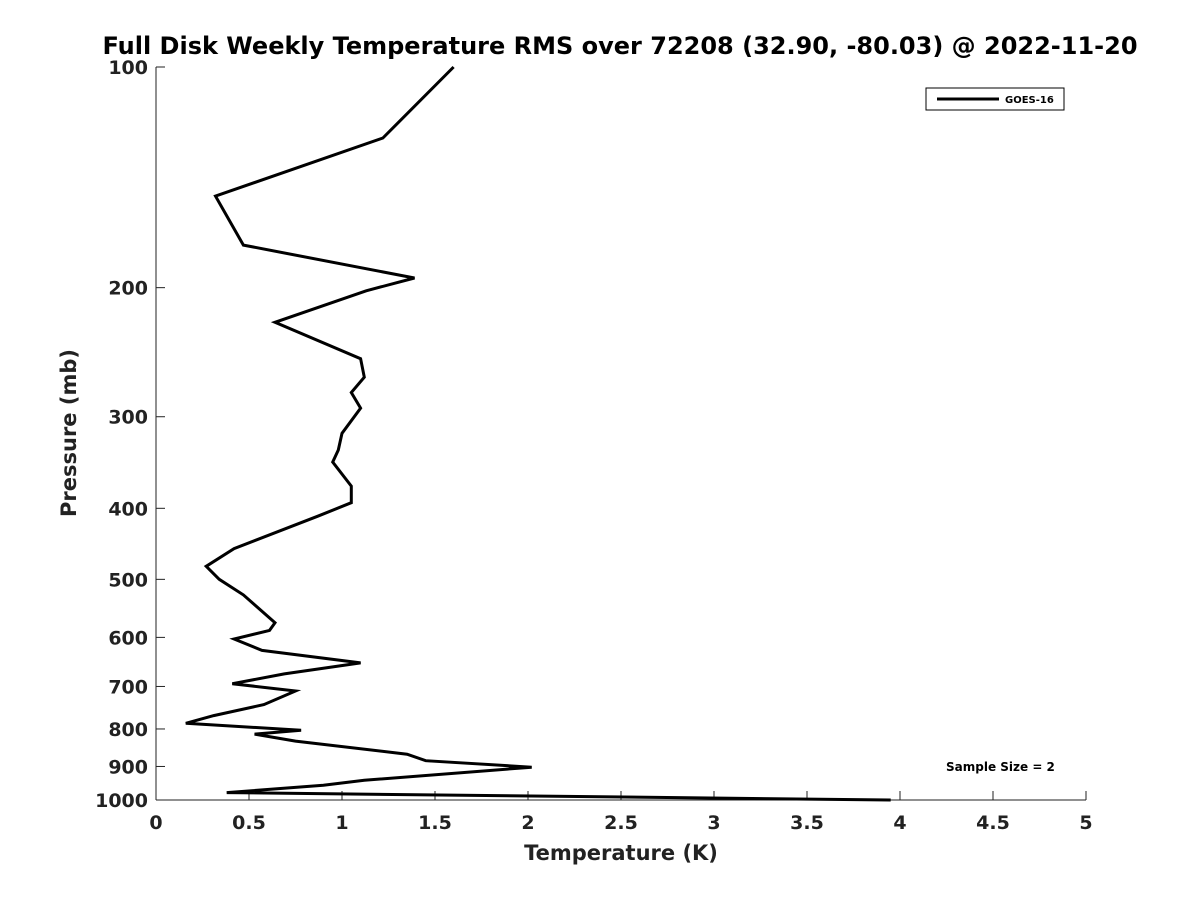  Describe the element at coordinates (130, 434) in the screenshot. I see `y-axis-ticks: 100 200 300 400 500 600 700 800 900 1000` at that location.